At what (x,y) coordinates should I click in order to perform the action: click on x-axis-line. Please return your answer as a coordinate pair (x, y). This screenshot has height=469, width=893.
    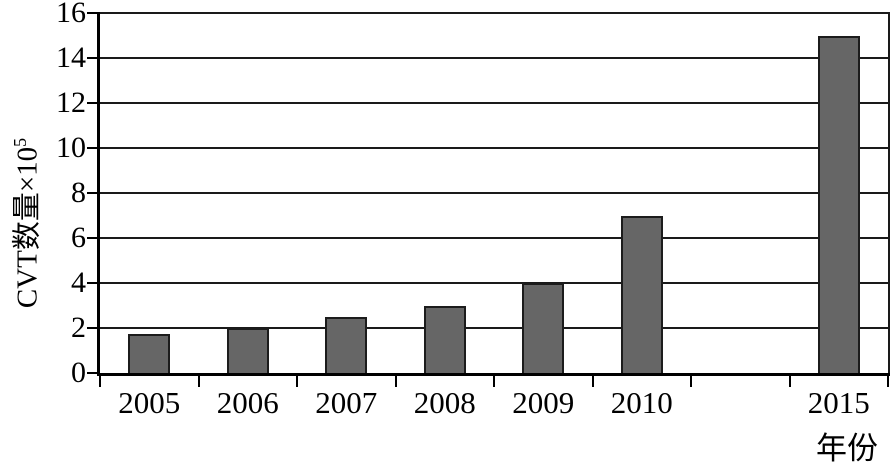
    Looking at the image, I should click on (493, 374).